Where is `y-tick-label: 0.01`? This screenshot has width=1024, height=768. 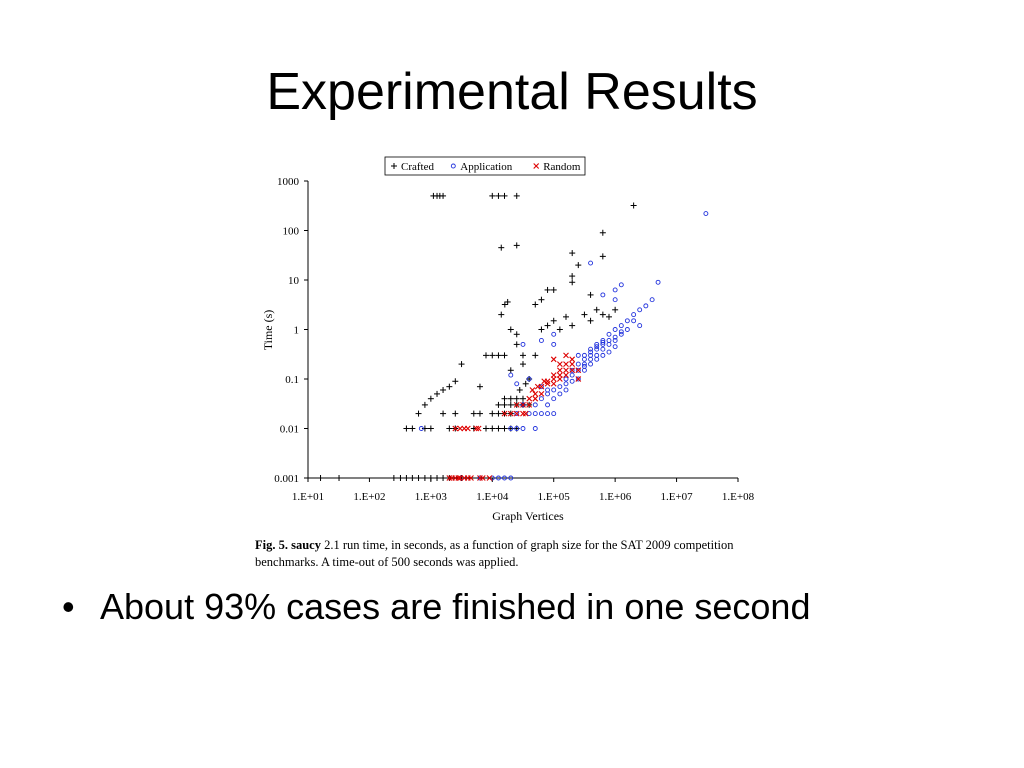 y-tick-label: 0.01 is located at coordinates (289, 430).